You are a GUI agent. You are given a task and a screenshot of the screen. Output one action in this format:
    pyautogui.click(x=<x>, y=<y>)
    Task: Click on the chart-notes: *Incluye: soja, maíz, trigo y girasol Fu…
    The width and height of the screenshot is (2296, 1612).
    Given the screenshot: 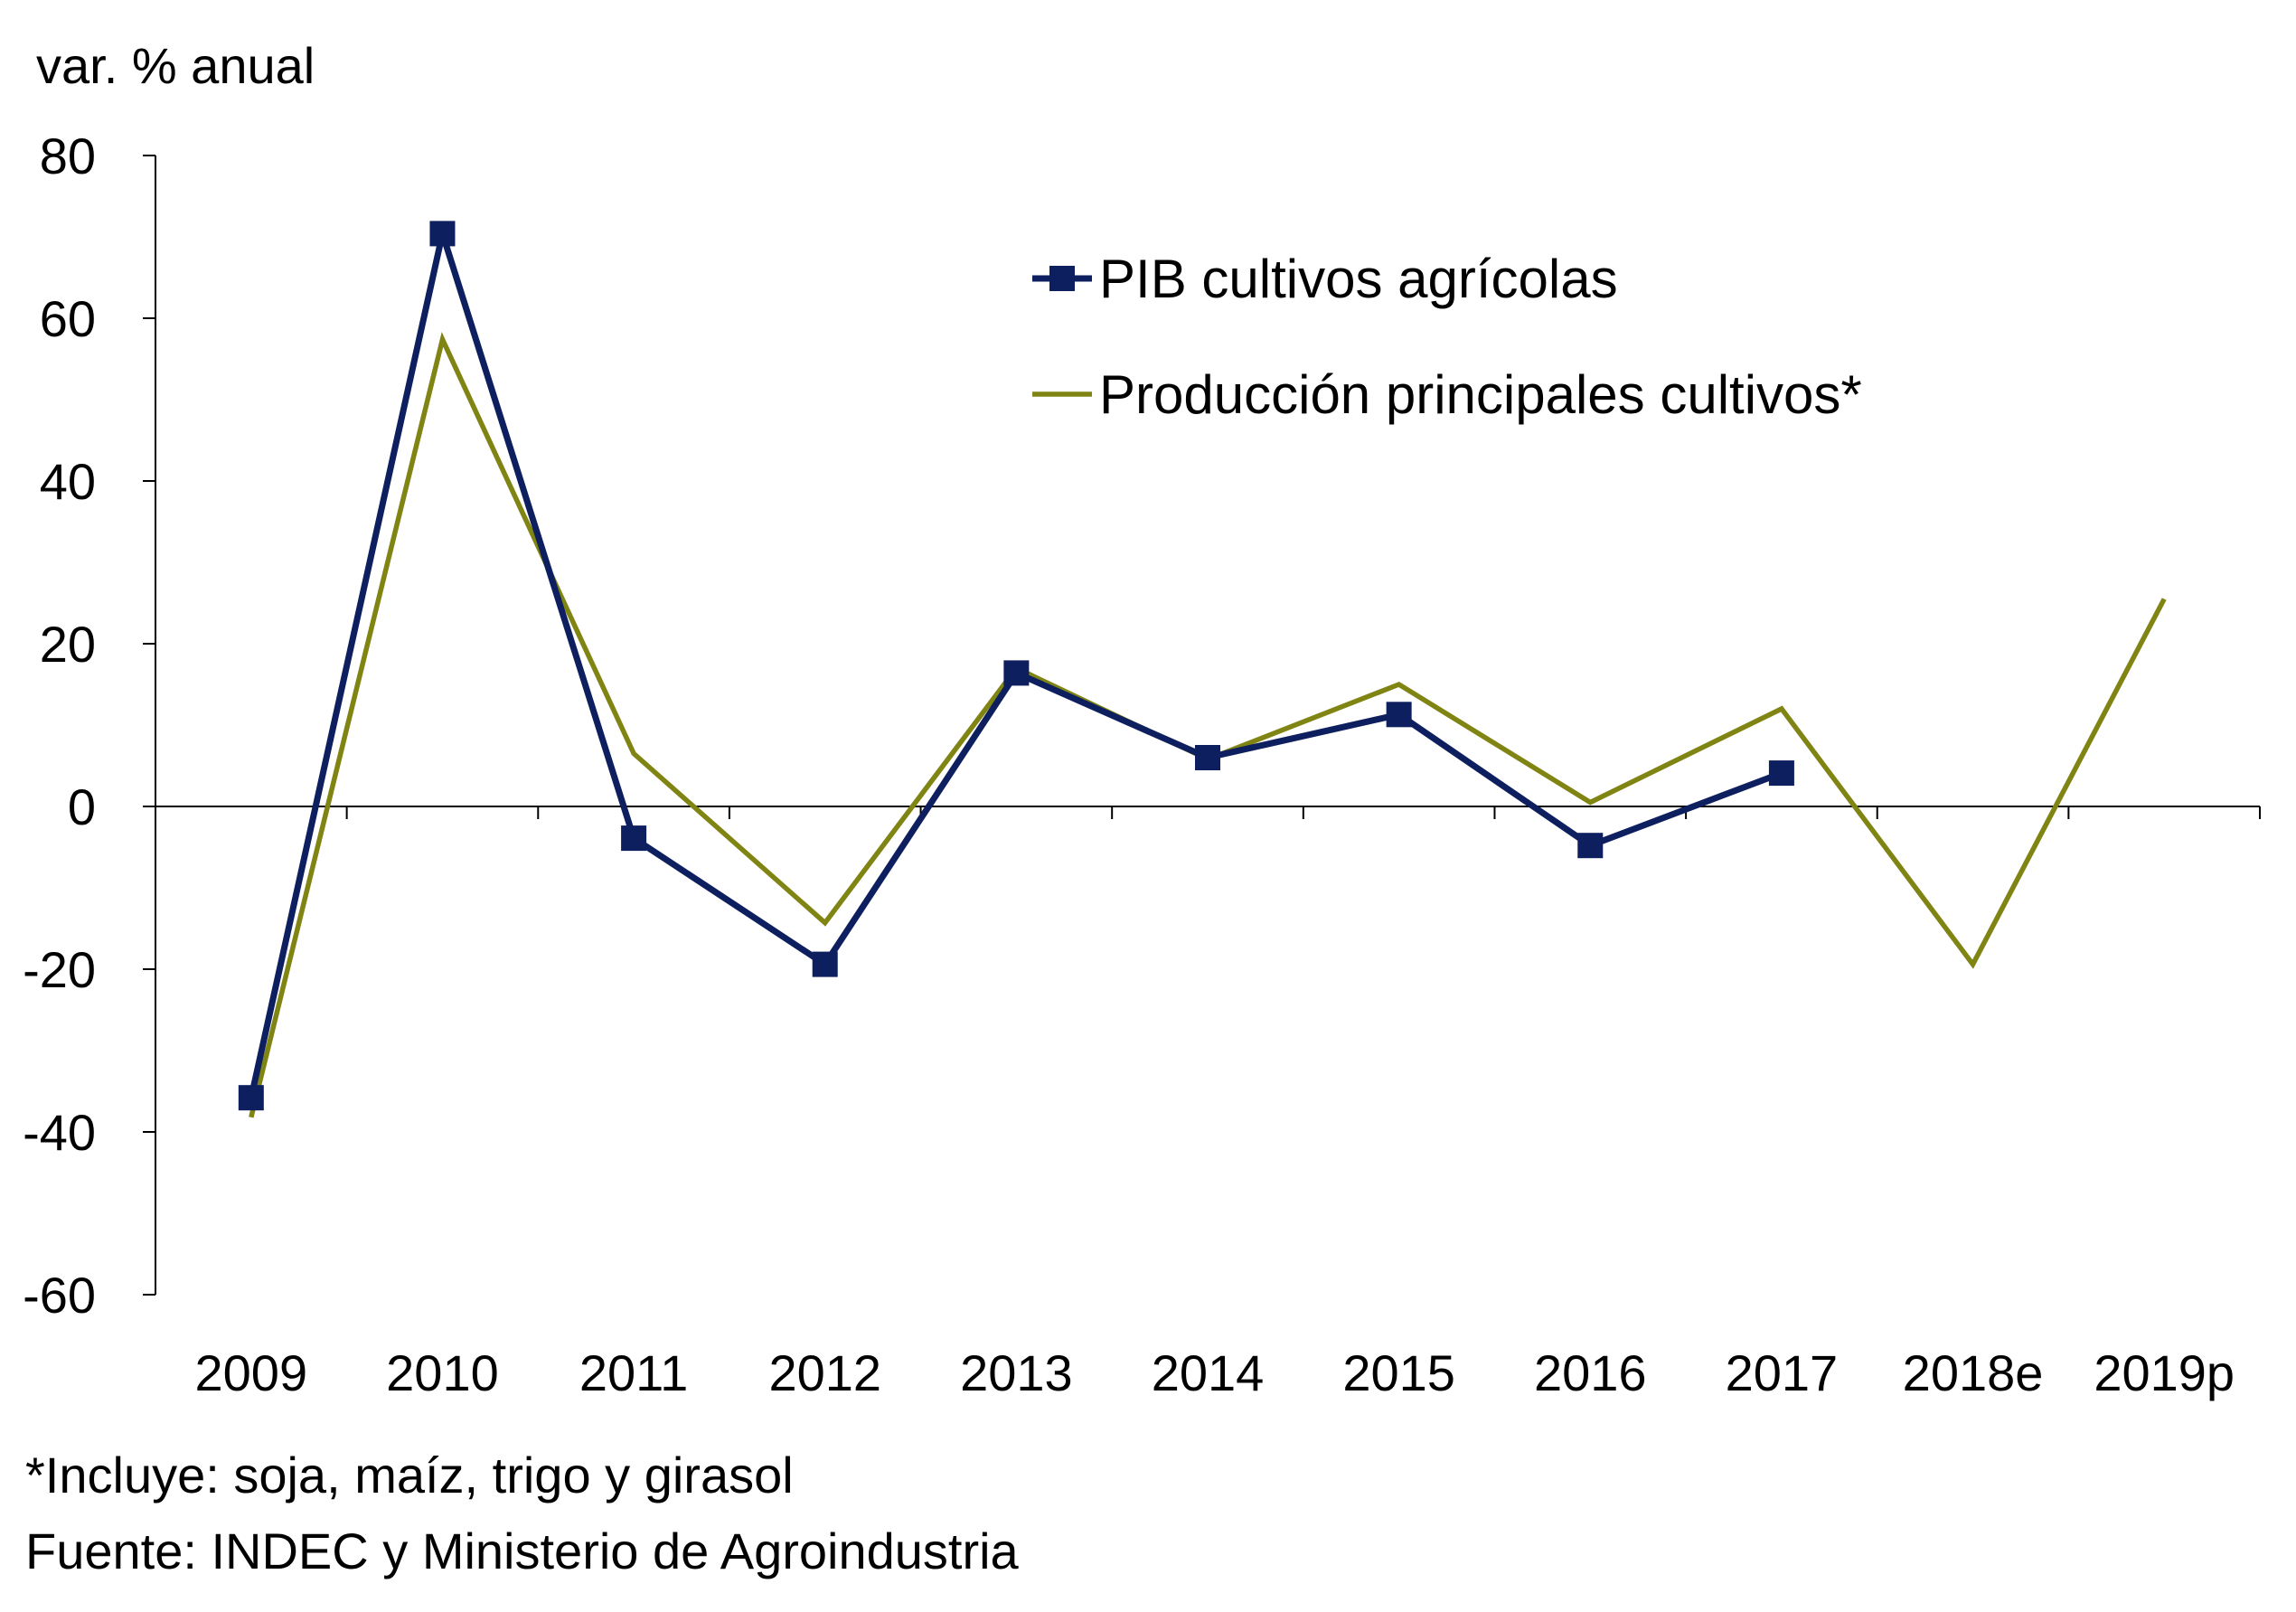 What is the action you would take?
    pyautogui.click(x=522, y=1513)
    